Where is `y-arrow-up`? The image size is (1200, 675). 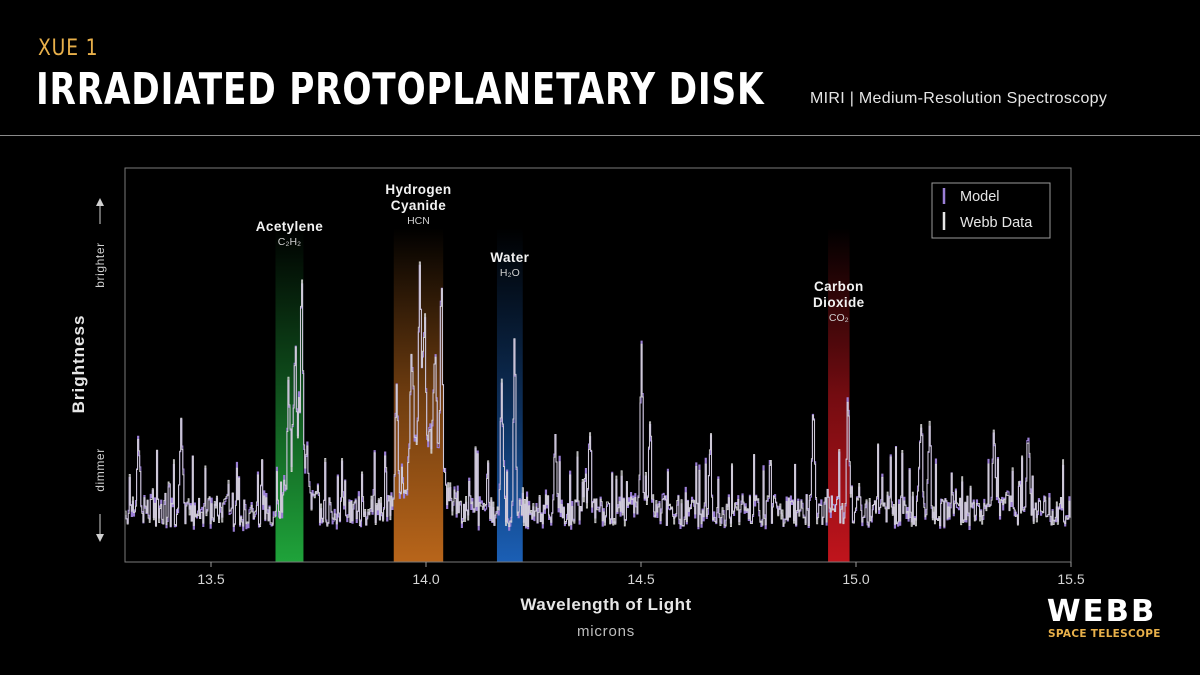
y-arrow-up is located at coordinates (100, 211).